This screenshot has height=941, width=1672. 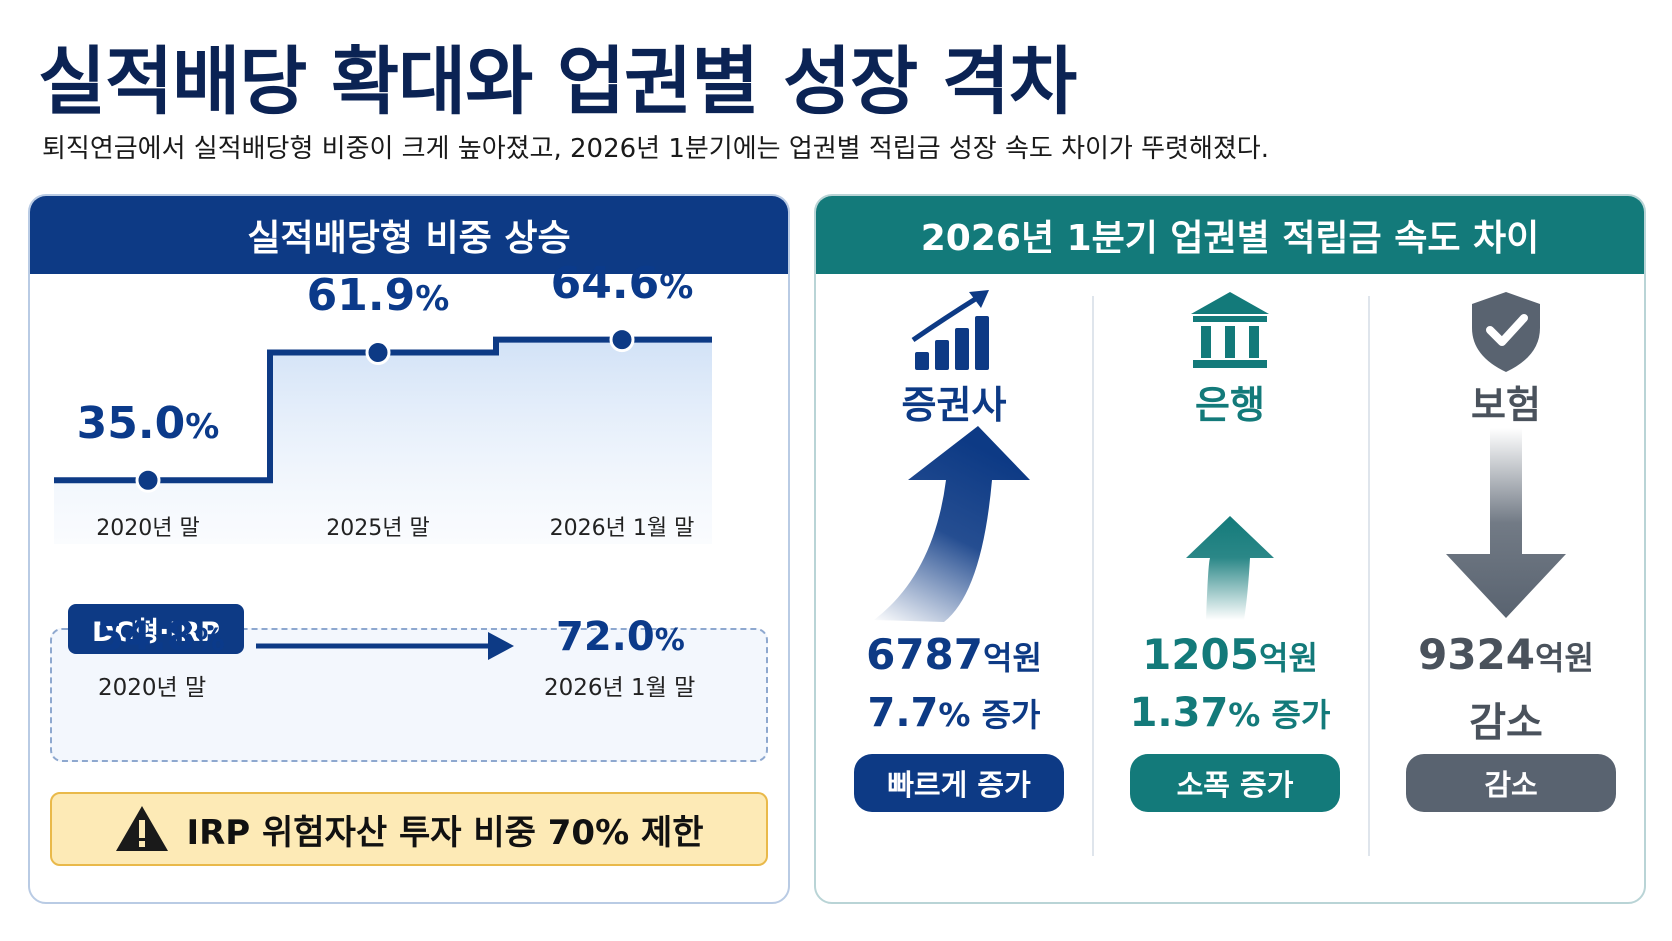 I want to click on column-badge: 빠르게 증가, so click(x=959, y=783).